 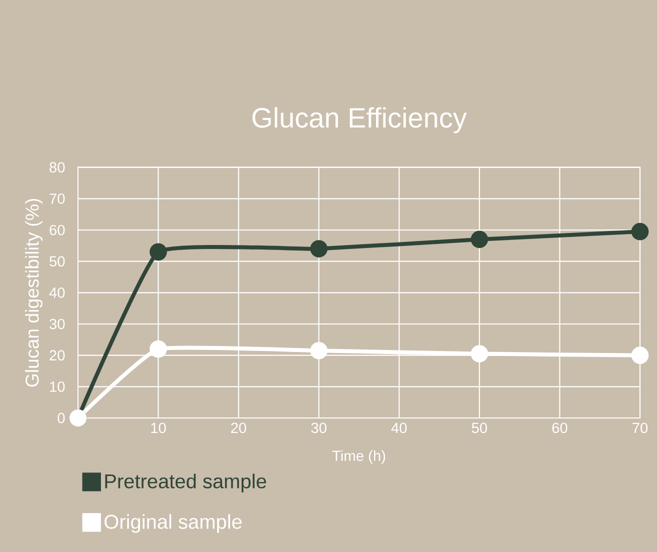 I want to click on x-tick-label: 40, so click(x=399, y=428).